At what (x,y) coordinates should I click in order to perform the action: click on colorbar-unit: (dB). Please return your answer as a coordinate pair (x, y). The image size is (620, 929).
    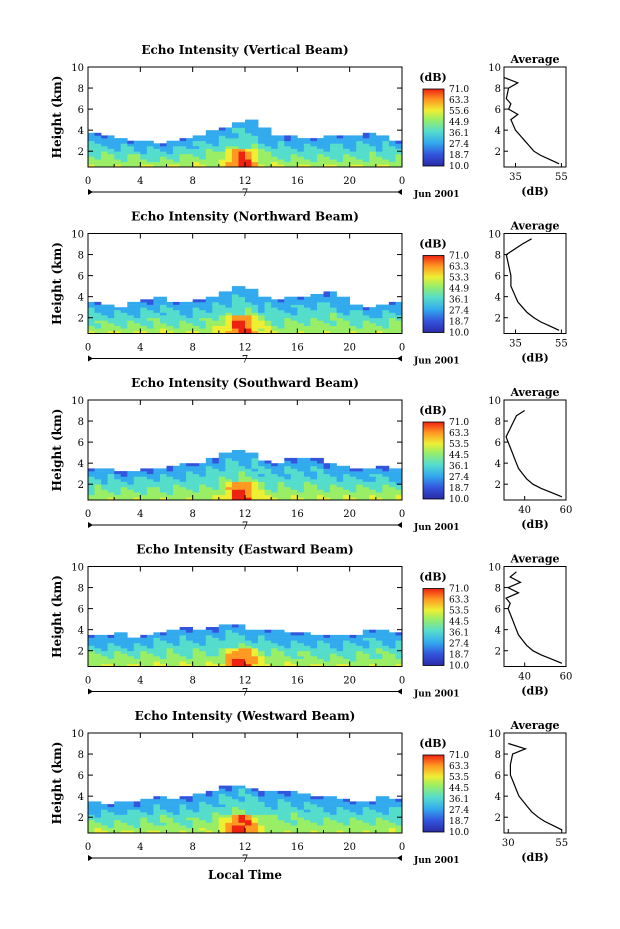
    Looking at the image, I should click on (432, 77).